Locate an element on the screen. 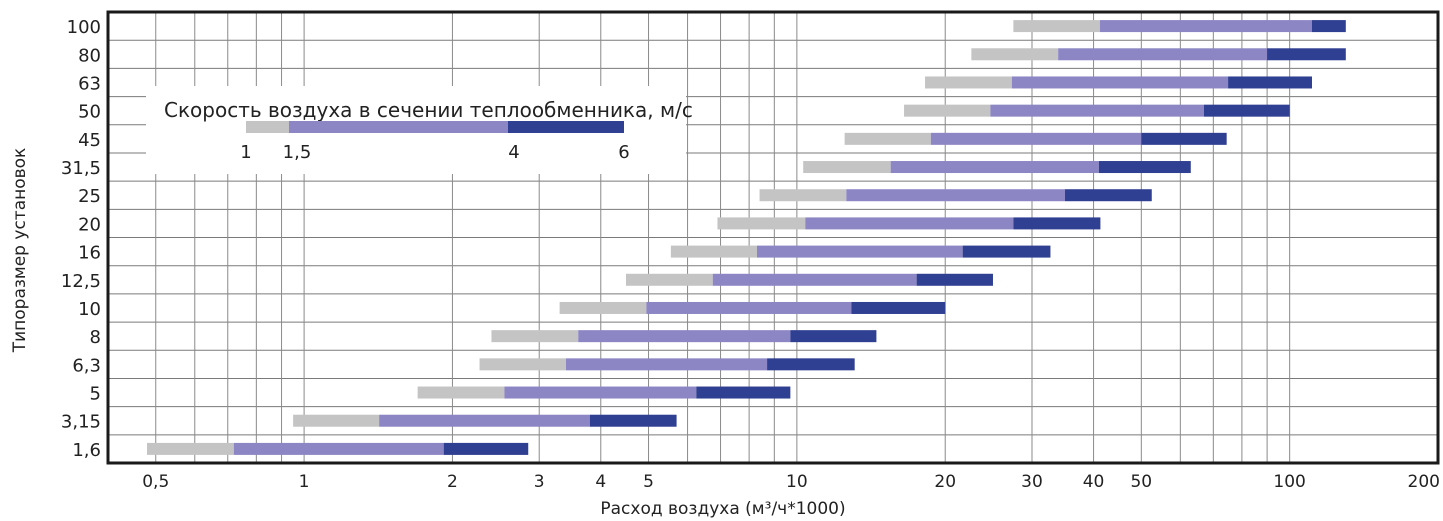 The width and height of the screenshot is (1443, 521). y-tick-label: 5 is located at coordinates (95, 394).